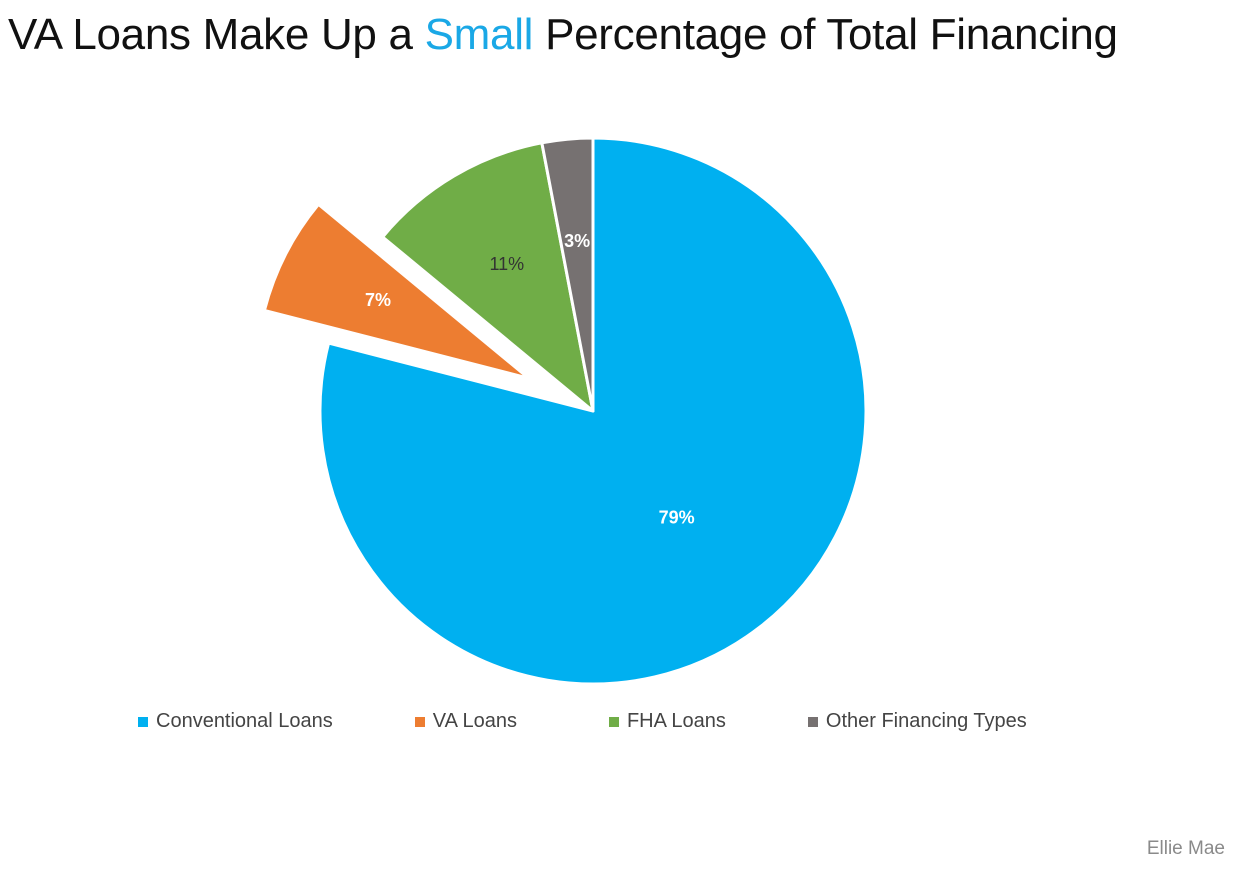 The height and width of the screenshot is (870, 1233). Describe the element at coordinates (825, 34) in the screenshot. I see `title-after: Percentage of Total Financing` at that location.